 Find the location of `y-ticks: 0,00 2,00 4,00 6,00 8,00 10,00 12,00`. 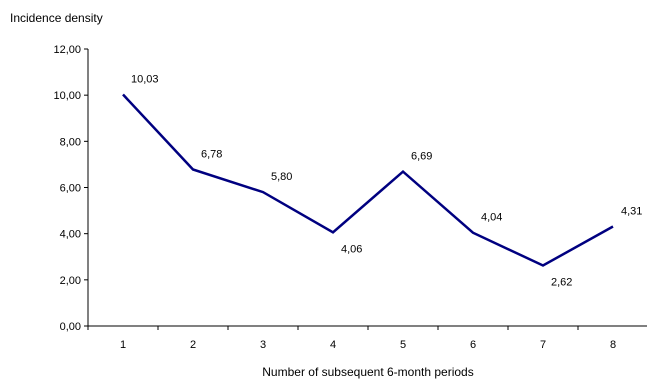

y-ticks: 0,00 2,00 4,00 6,00 8,00 10,00 12,00 is located at coordinates (70, 188).